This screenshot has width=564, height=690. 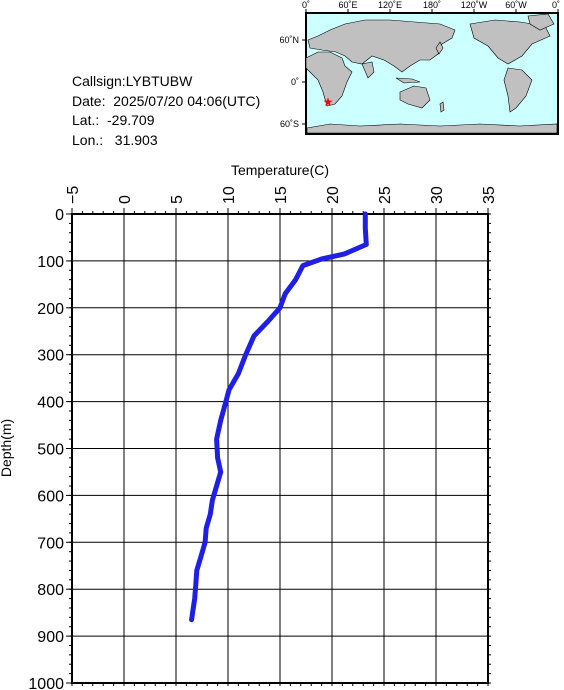 I want to click on x-tick-label: −5, so click(x=73, y=195).